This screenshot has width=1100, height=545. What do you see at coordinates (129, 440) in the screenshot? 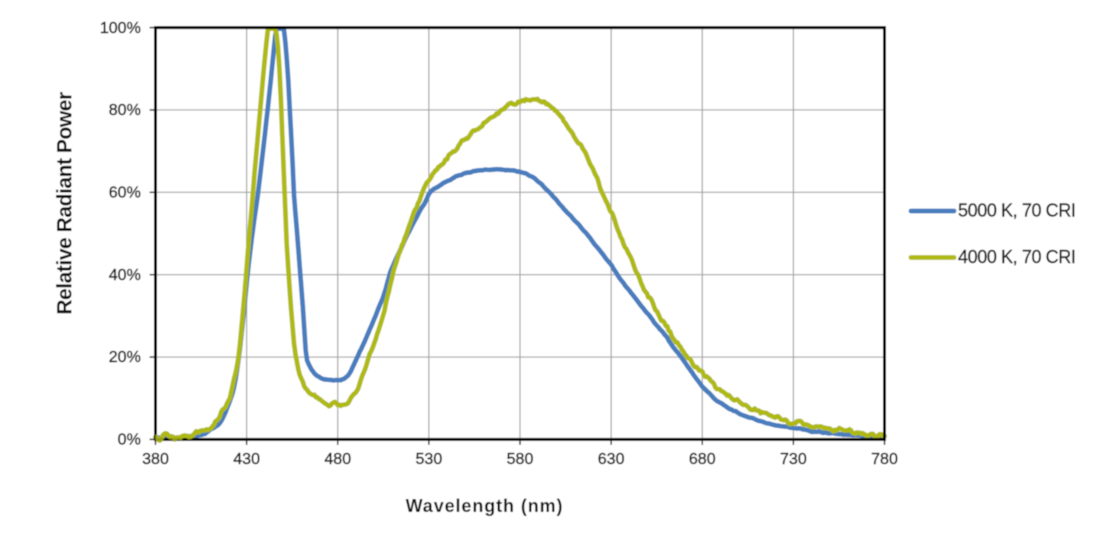
I see `svg-text: 0%` at bounding box center [129, 440].